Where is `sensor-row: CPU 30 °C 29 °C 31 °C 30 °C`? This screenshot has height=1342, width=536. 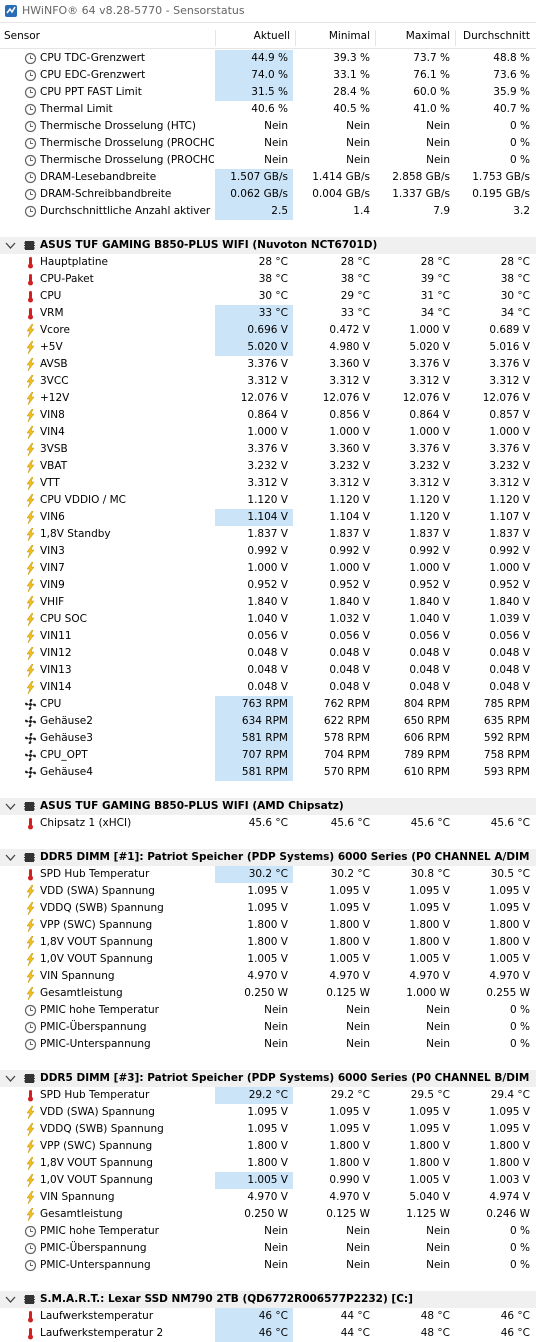
sensor-row: CPU 30 °C 29 °C 31 °C 30 °C is located at coordinates (268, 296).